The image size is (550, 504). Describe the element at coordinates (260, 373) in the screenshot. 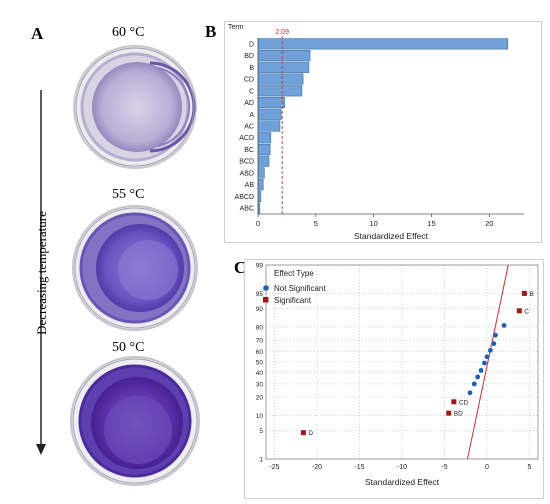

I see `y-tick-label-40: 40` at that location.